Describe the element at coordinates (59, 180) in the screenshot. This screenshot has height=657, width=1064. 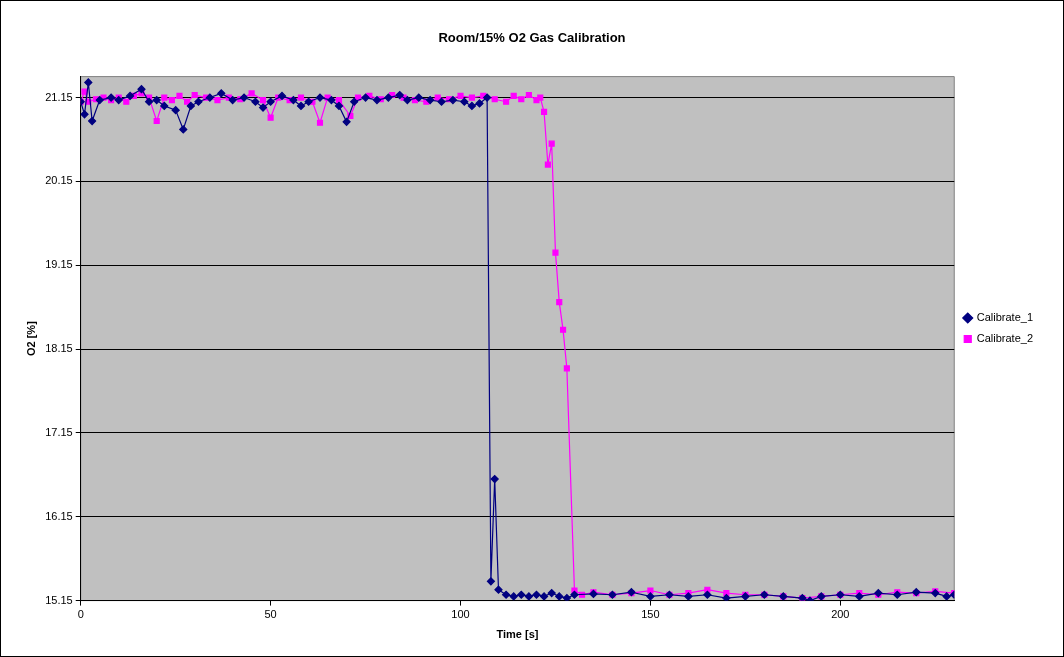
I see `y-tick-label: 20.15` at that location.